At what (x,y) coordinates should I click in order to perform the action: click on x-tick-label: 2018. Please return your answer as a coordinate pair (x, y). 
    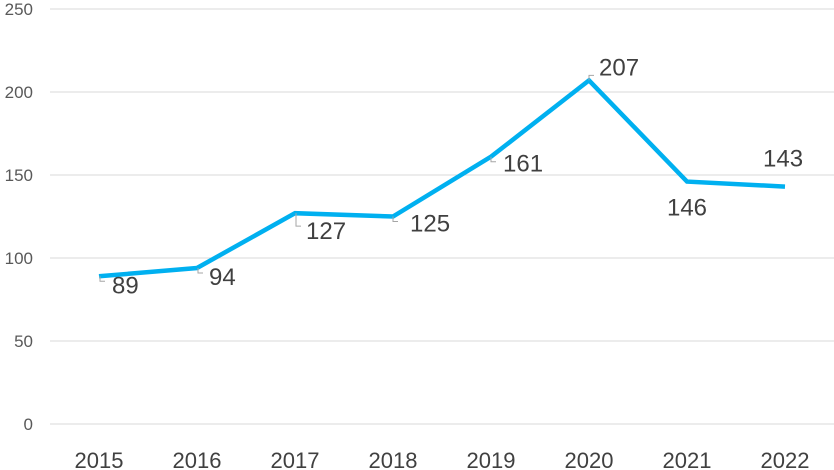
    Looking at the image, I should click on (393, 459).